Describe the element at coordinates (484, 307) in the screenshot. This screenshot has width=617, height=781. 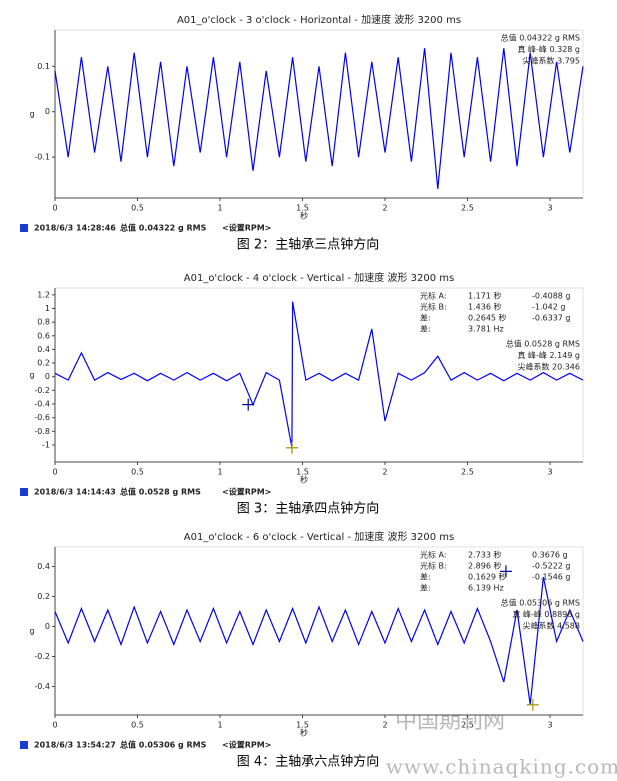
I see `cursor-x: 1.436 秒` at that location.